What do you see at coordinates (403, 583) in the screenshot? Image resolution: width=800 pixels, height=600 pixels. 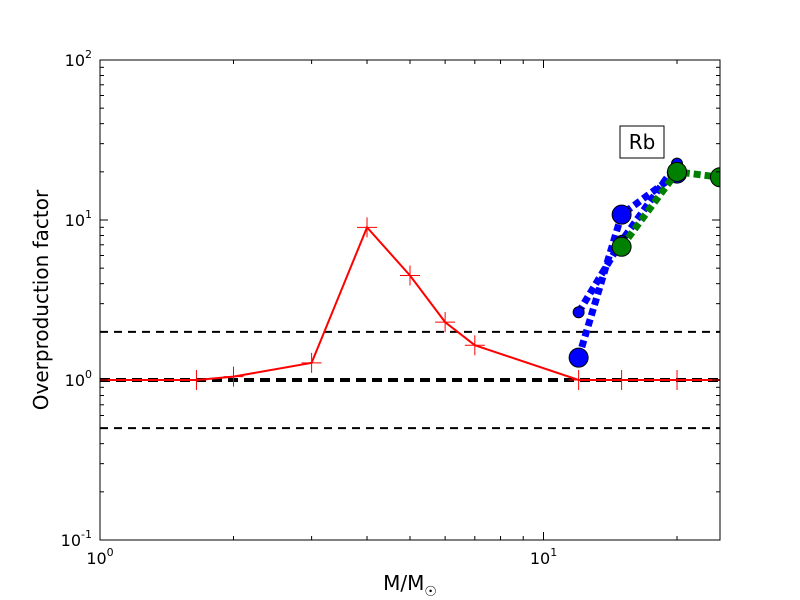 I see `x-axis-label-main: M/M` at bounding box center [403, 583].